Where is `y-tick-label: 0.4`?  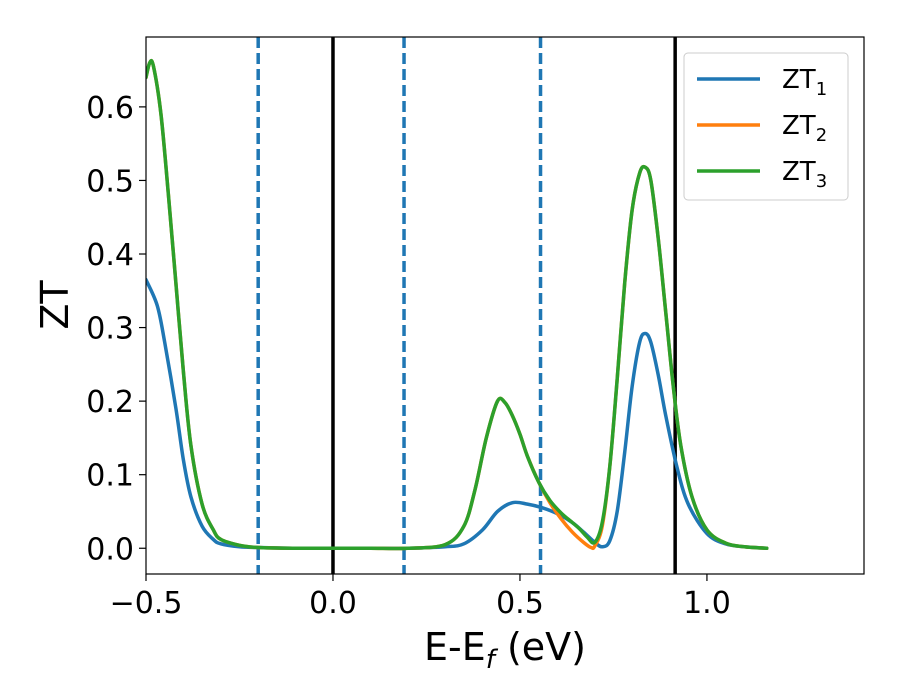 y-tick-label: 0.4 is located at coordinates (110, 255).